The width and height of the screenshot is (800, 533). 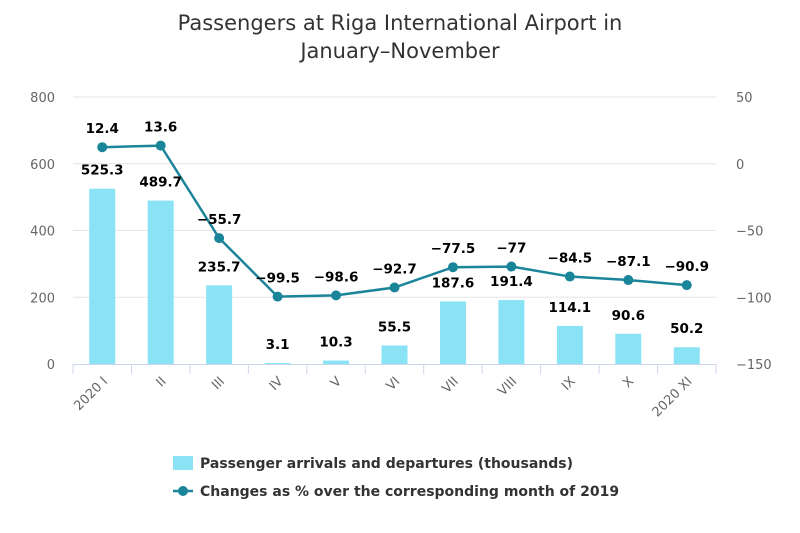 I want to click on left-axis-tick-label: 400, so click(x=42, y=232).